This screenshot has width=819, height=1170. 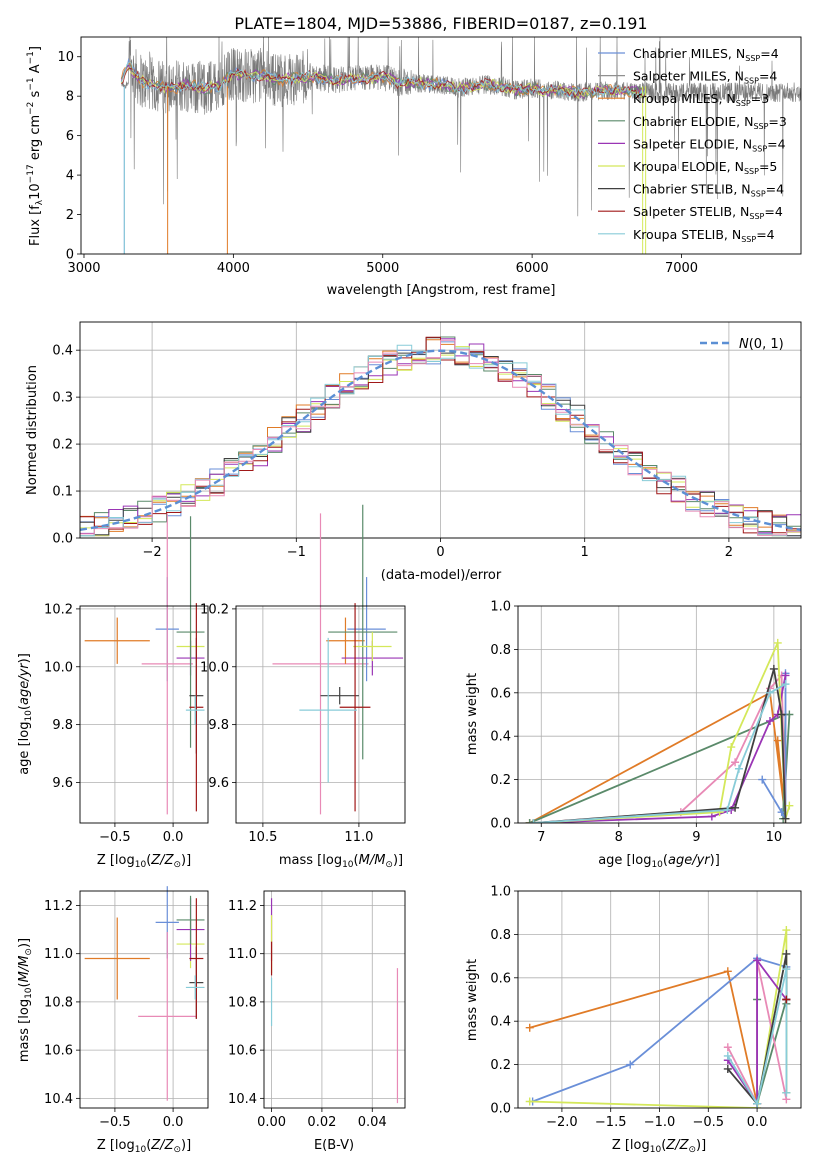 I want to click on age-vs-mass-axes: 10.5 11.0 9.6 9.8 10.0 10.2 mass [log10(M/M⊙)], so click(x=303, y=687).